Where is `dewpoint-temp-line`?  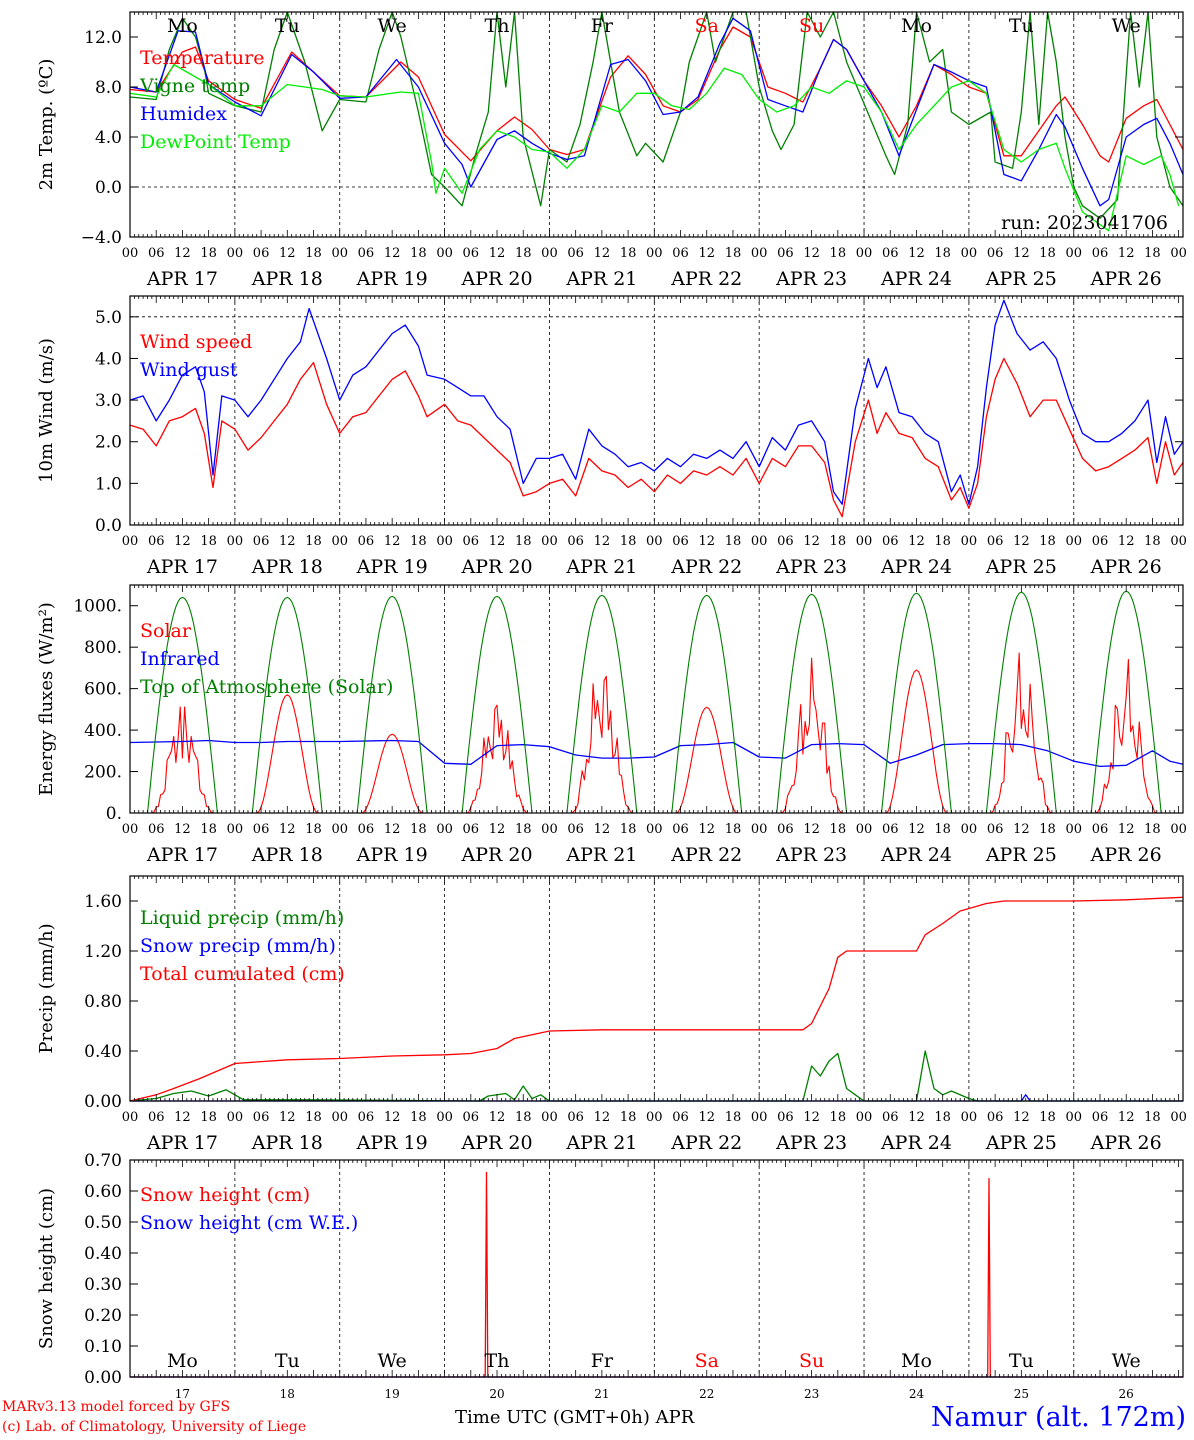 dewpoint-temp-line is located at coordinates (654, 147).